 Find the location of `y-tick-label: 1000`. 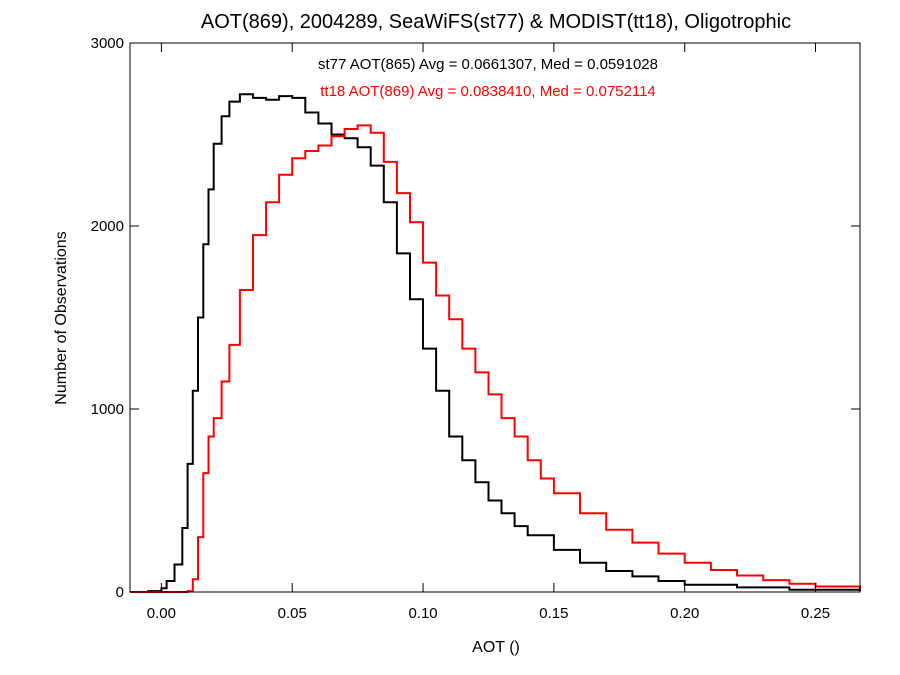

y-tick-label: 1000 is located at coordinates (107, 409).